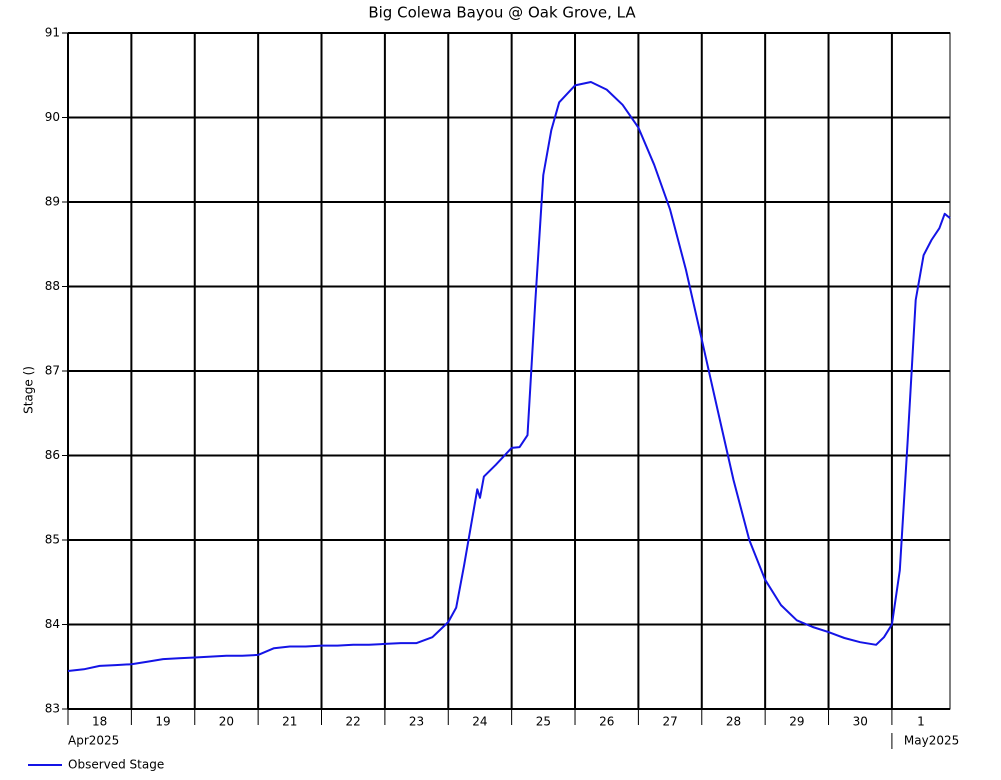 This screenshot has height=780, width=1001. Describe the element at coordinates (52, 709) in the screenshot. I see `y-tick-label: 83` at that location.